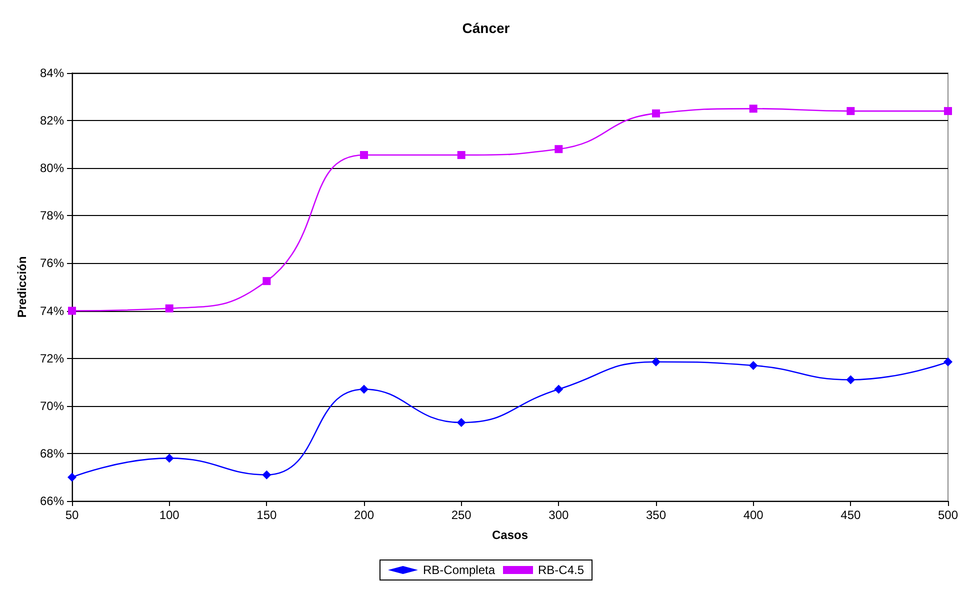  What do you see at coordinates (52, 405) in the screenshot?
I see `y-tick-label: 70%` at bounding box center [52, 405].